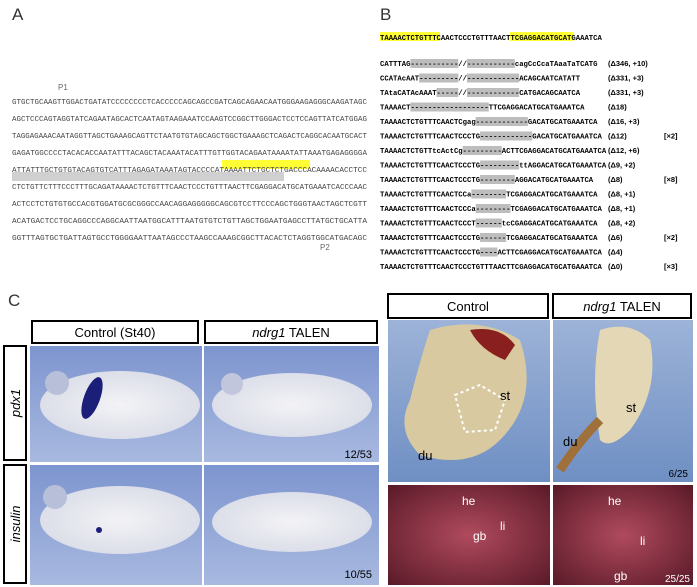 The width and height of the screenshot is (697, 587). Describe the element at coordinates (615, 179) in the screenshot. I see `allele-change: (Δ8)` at that location.